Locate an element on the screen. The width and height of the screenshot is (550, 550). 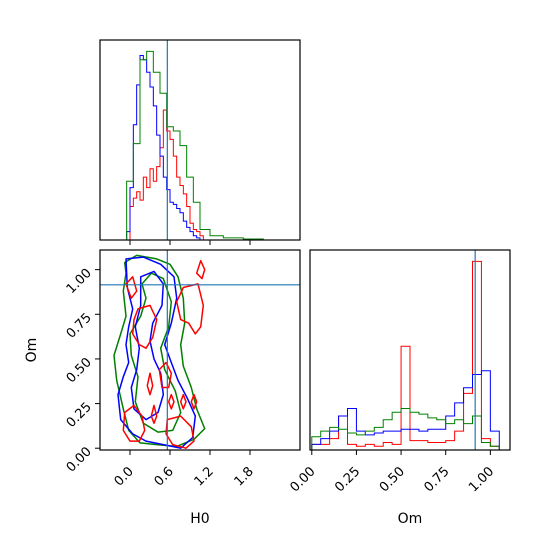
hist-om-xtick-label-3: 0.75 is located at coordinates (436, 479).